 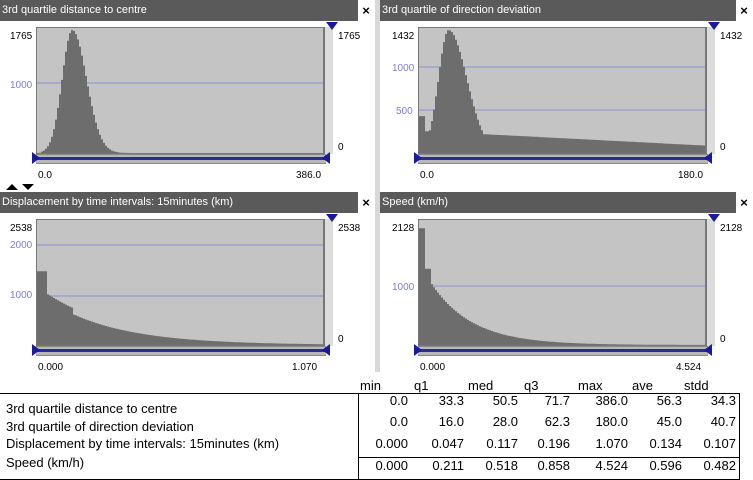 What do you see at coordinates (553, 443) in the screenshot?
I see `table-cell: 0.196` at bounding box center [553, 443].